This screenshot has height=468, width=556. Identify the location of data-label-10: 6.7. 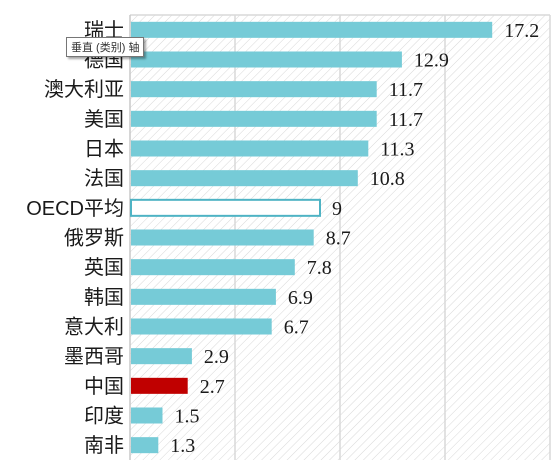
(296, 328).